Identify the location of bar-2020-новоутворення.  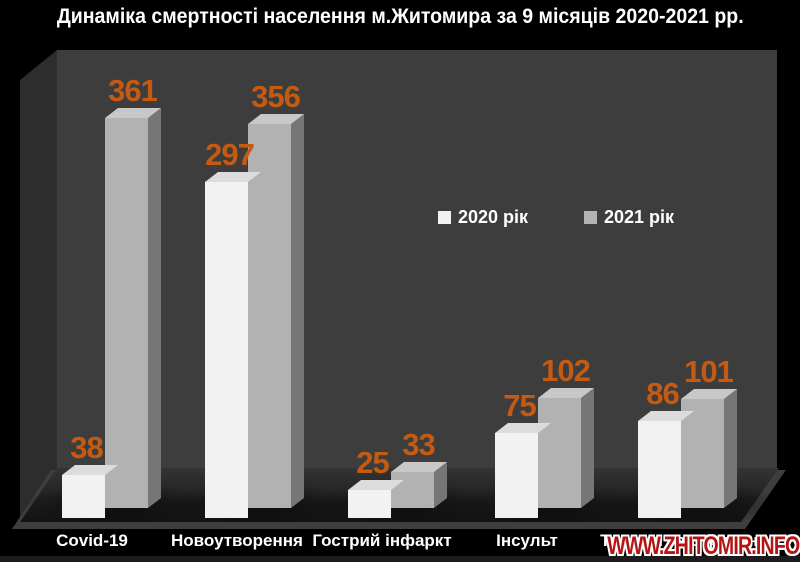
(226, 350).